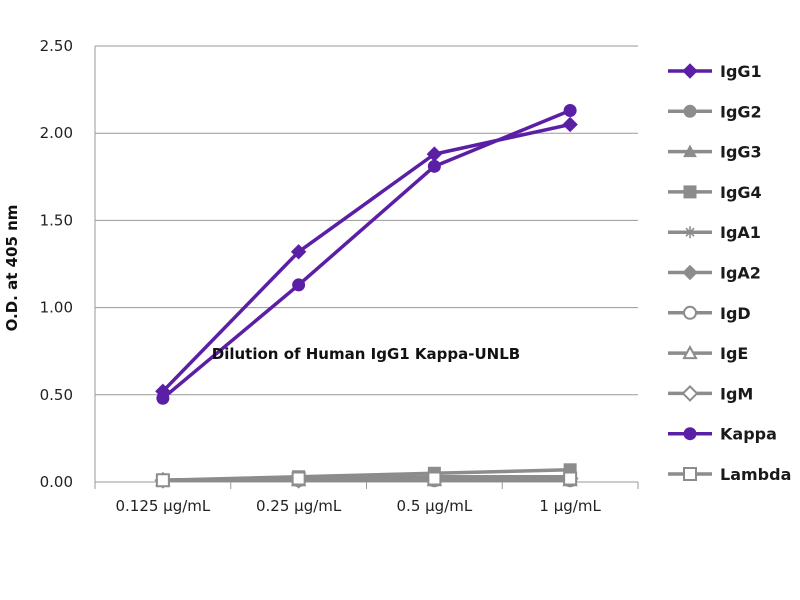 The image size is (800, 600). Describe the element at coordinates (714, 232) in the screenshot. I see `legend-item-iga1: IgA1` at that location.